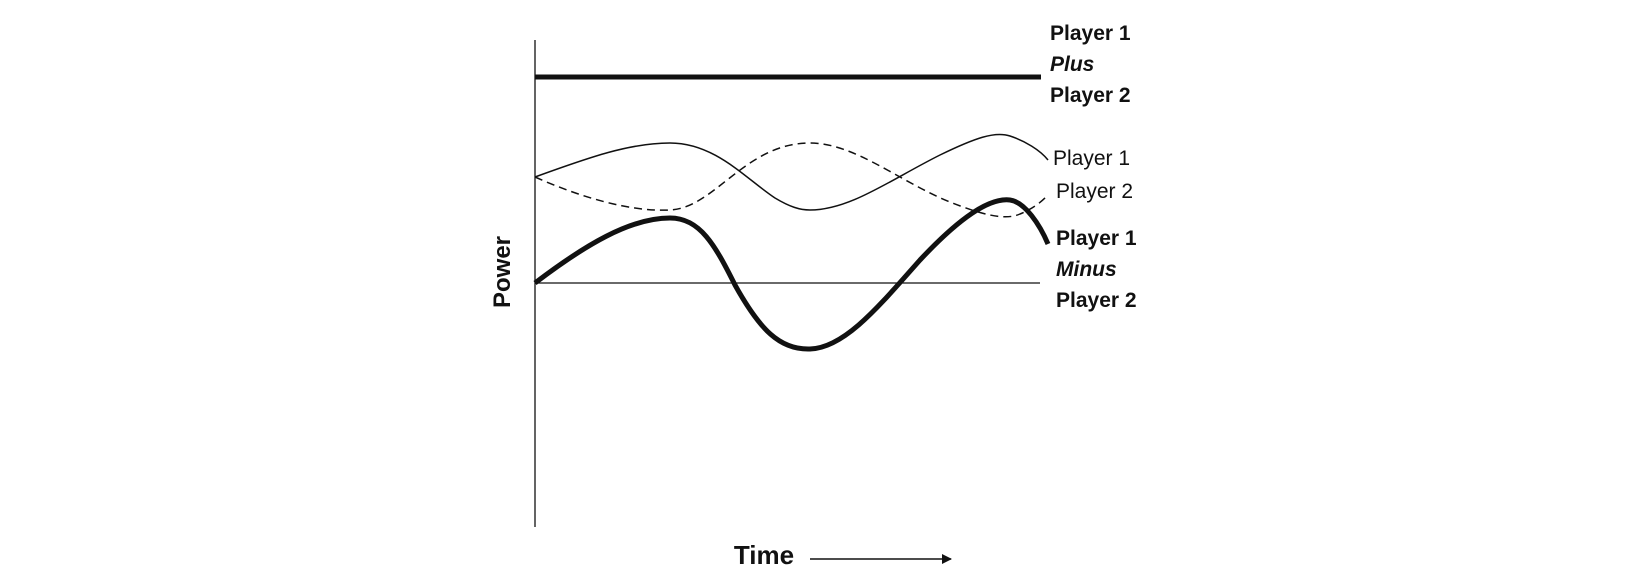 The height and width of the screenshot is (584, 1632). Describe the element at coordinates (1072, 64) in the screenshot. I see `sum-label-operator: Plus` at that location.